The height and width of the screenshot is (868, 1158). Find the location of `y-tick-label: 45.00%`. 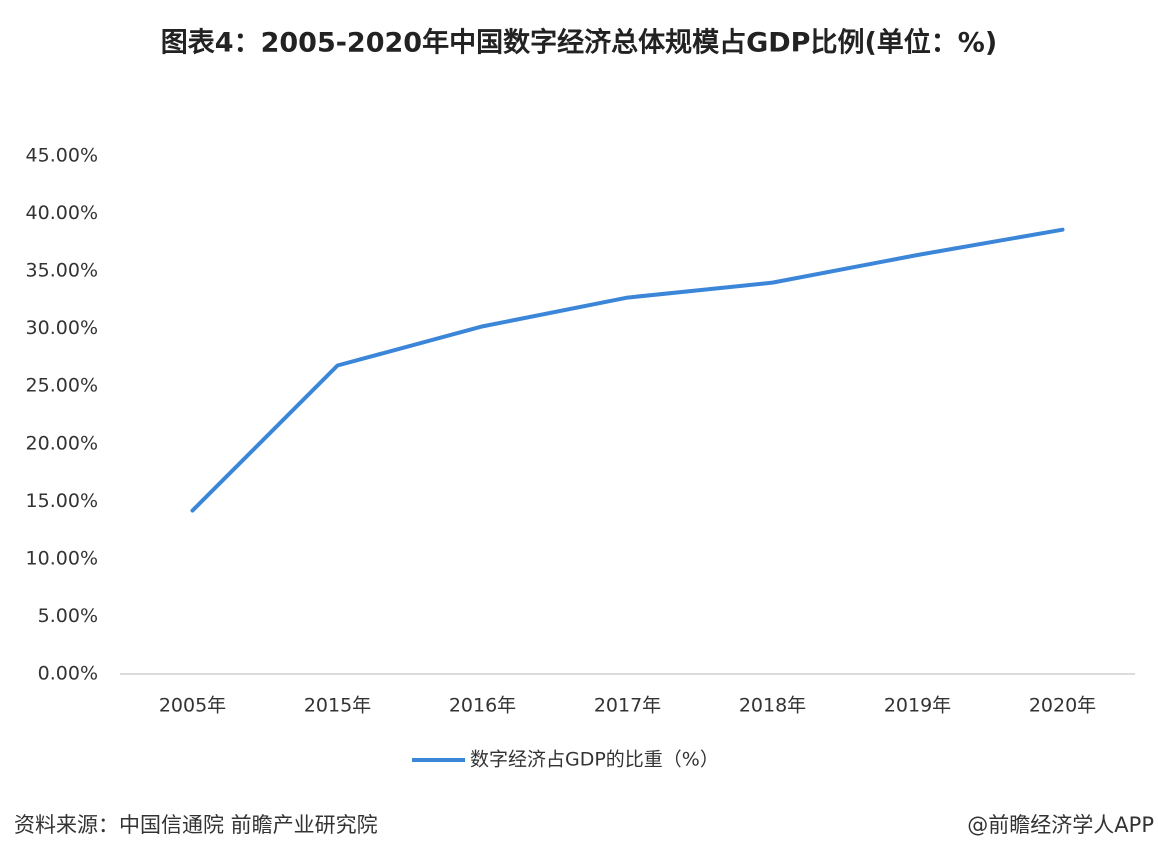

y-tick-label: 45.00% is located at coordinates (62, 156).